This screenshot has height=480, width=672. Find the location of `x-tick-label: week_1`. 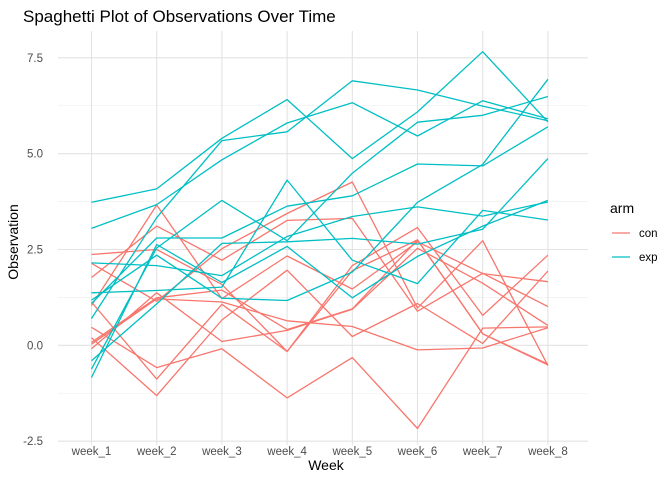

x-tick-label: week_1 is located at coordinates (91, 452).